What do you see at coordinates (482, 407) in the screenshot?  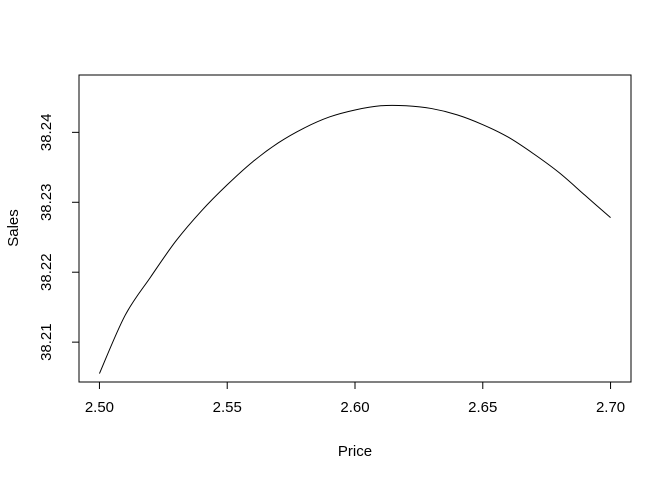 I see `x-tick-label: 2.65` at bounding box center [482, 407].